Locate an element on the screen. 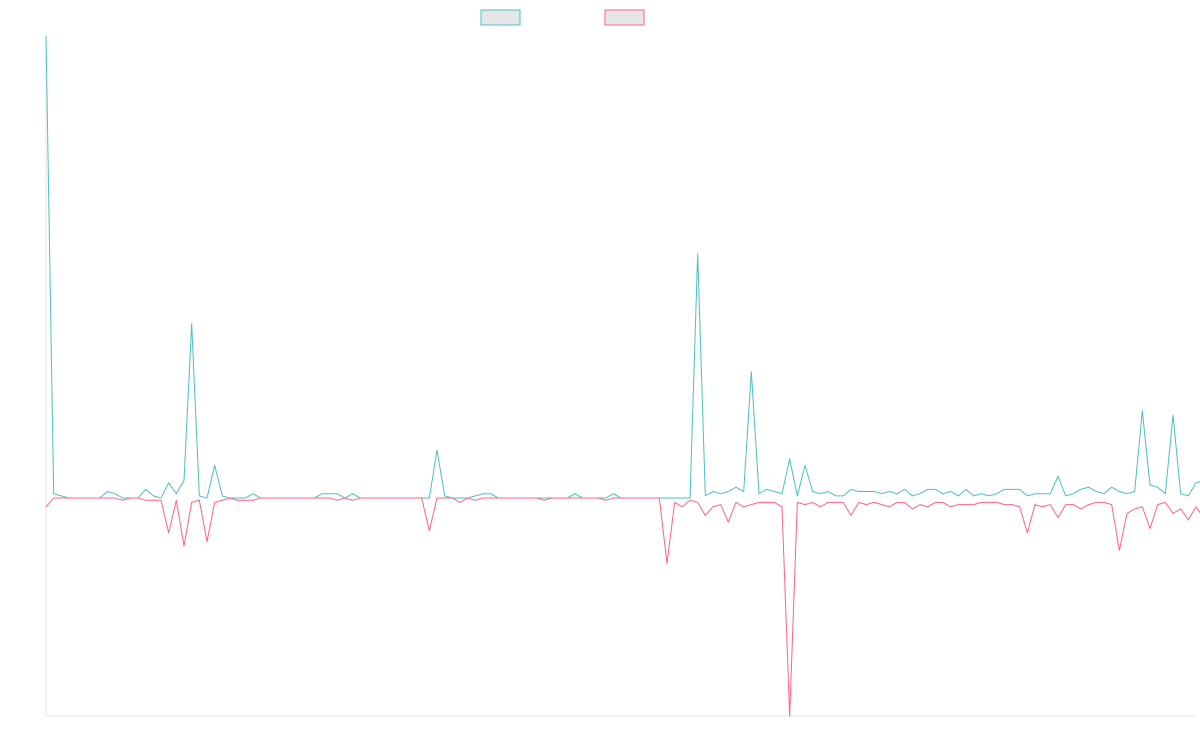 Image resolution: width=1200 pixels, height=750 pixels. legend is located at coordinates (562, 17).